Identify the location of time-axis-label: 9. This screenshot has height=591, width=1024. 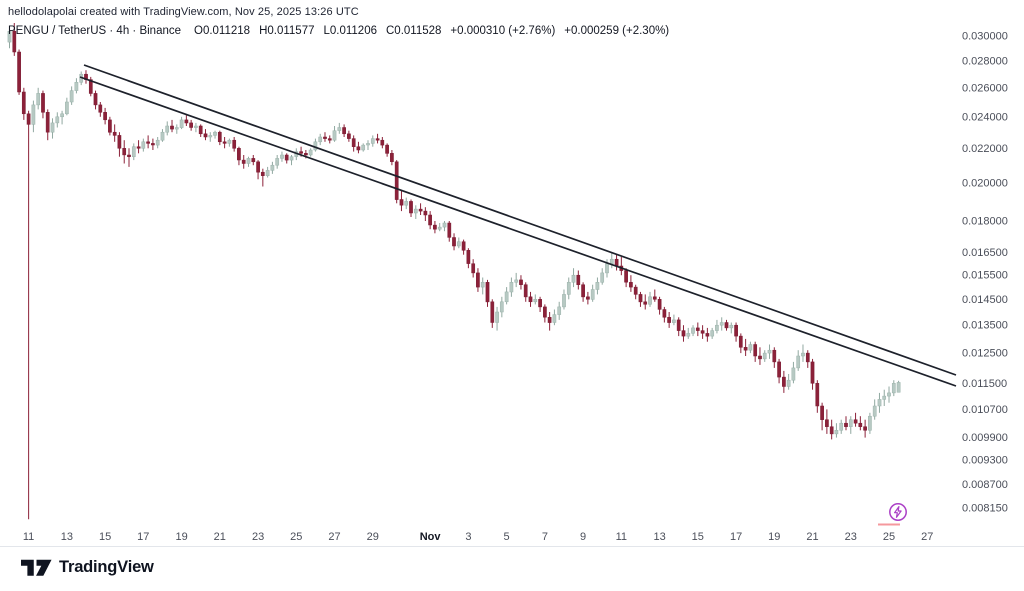
(583, 537).